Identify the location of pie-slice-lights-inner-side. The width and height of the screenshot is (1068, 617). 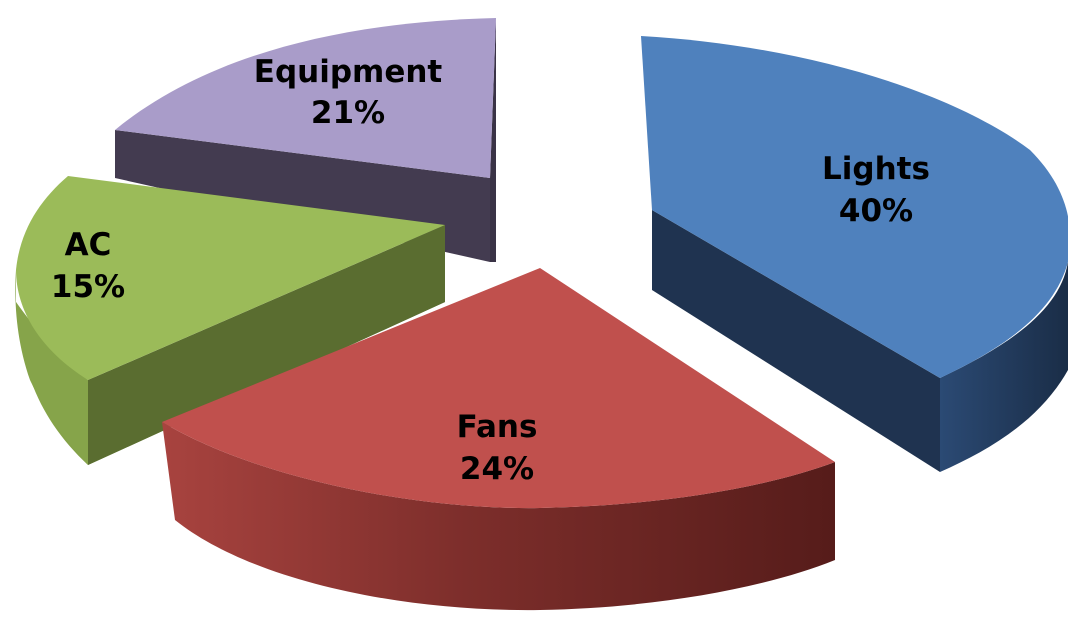
(796, 341).